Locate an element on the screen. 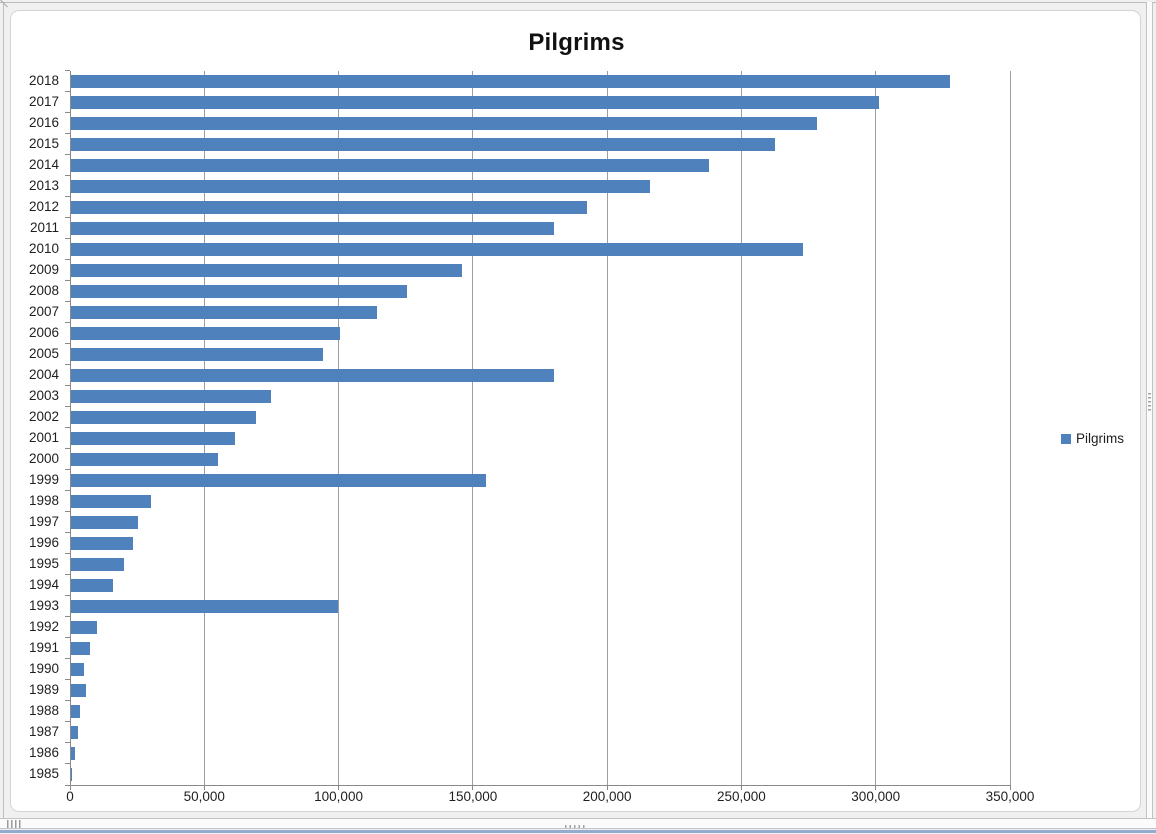  y-axis-label-1995: 1995 is located at coordinates (43, 564).